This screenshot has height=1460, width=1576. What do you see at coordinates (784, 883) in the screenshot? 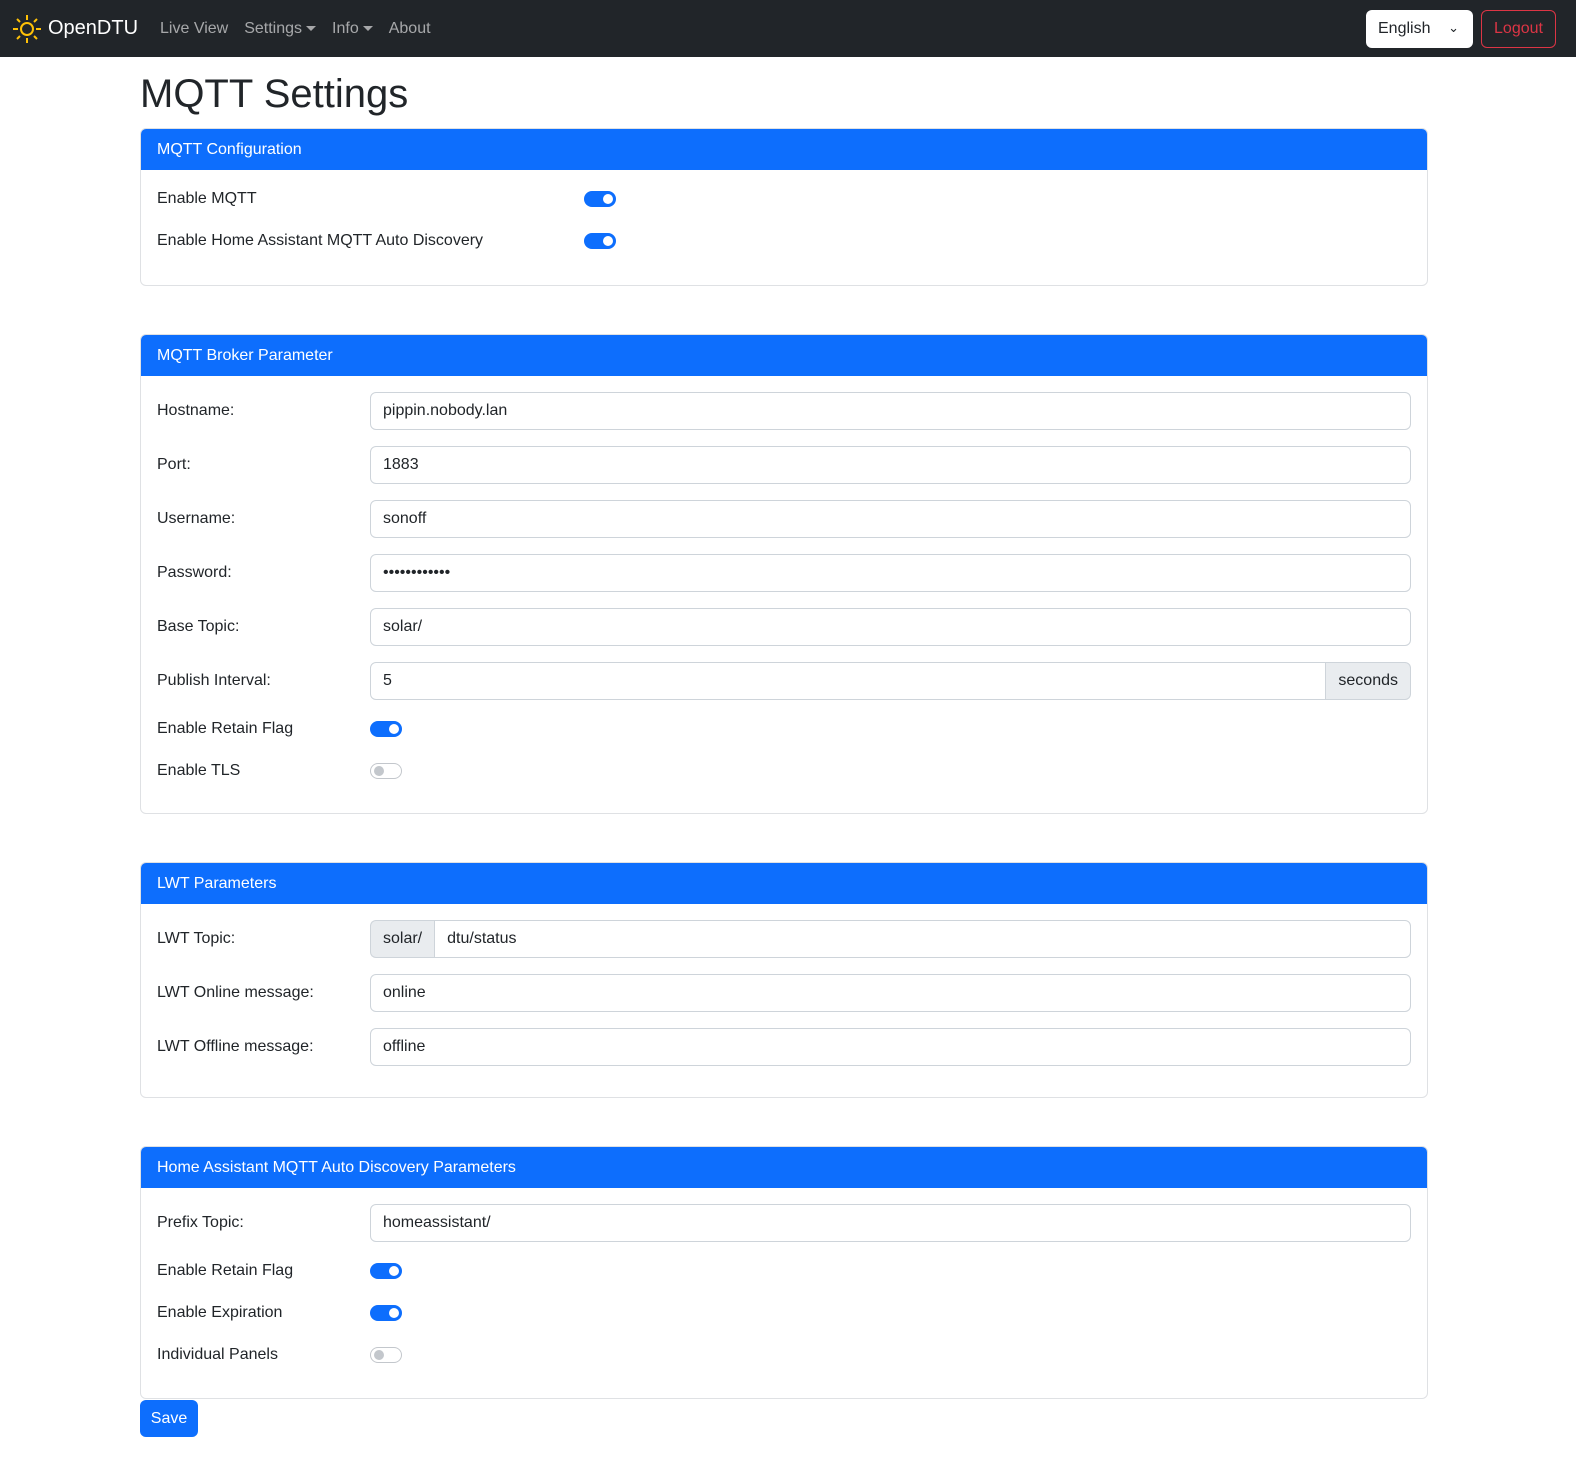
I see `card-header: LWT Parameters` at bounding box center [784, 883].